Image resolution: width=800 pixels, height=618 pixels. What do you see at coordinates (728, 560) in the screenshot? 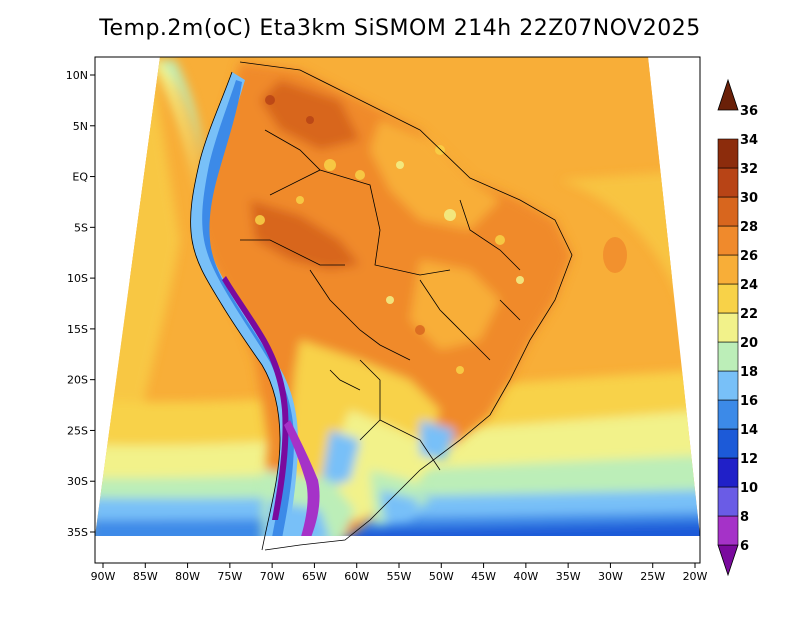
I see `colorbar-bottom-arrow` at bounding box center [728, 560].